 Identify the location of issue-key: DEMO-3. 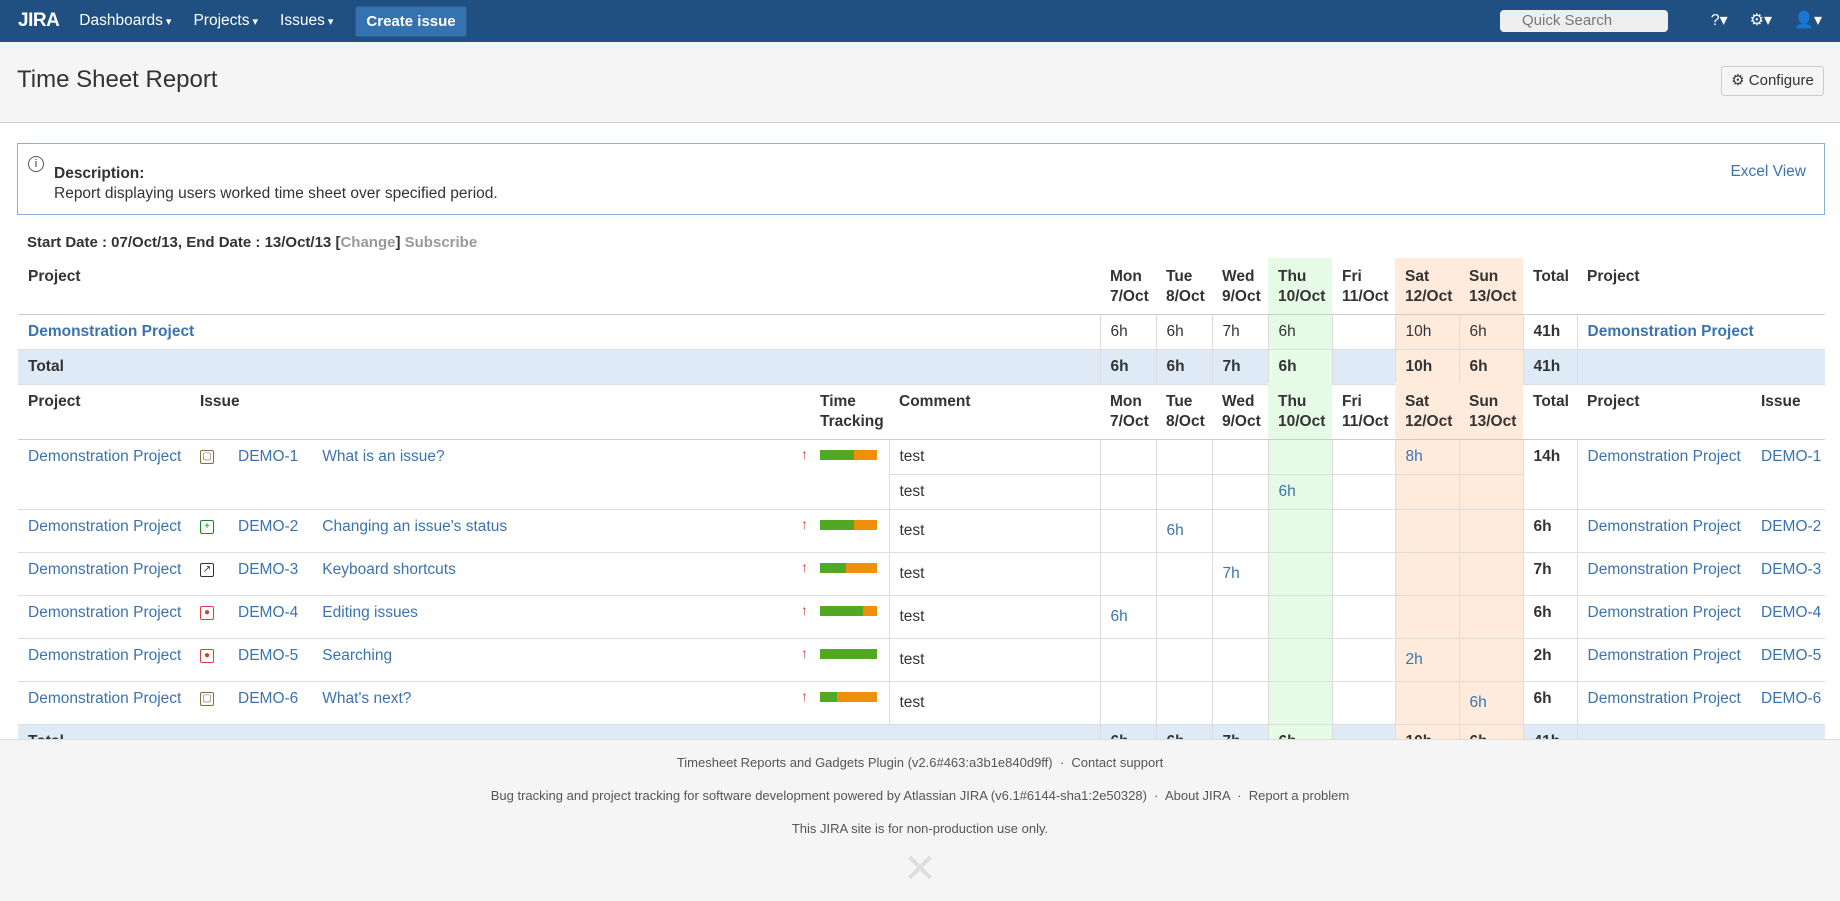
(268, 569).